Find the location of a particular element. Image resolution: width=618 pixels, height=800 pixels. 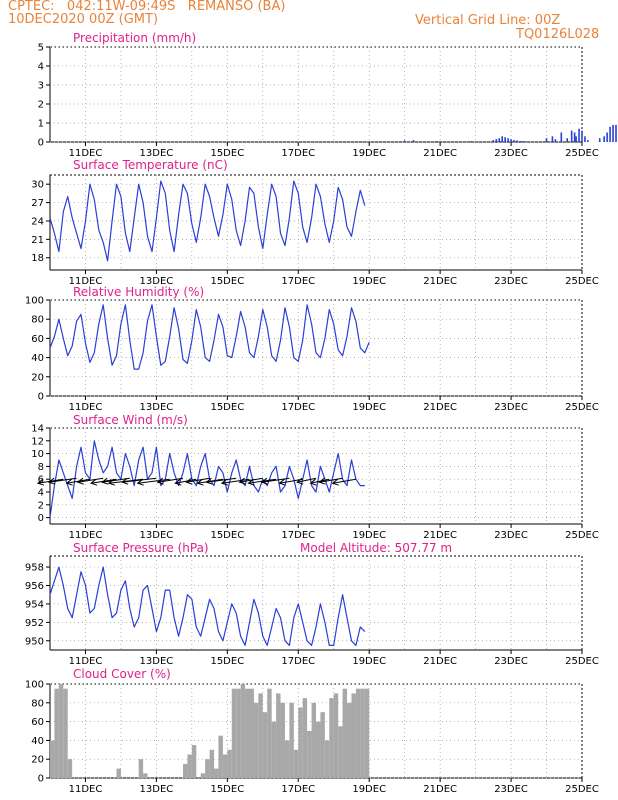

panel-annotation: Model Altitude: 507.77 m is located at coordinates (376, 548).